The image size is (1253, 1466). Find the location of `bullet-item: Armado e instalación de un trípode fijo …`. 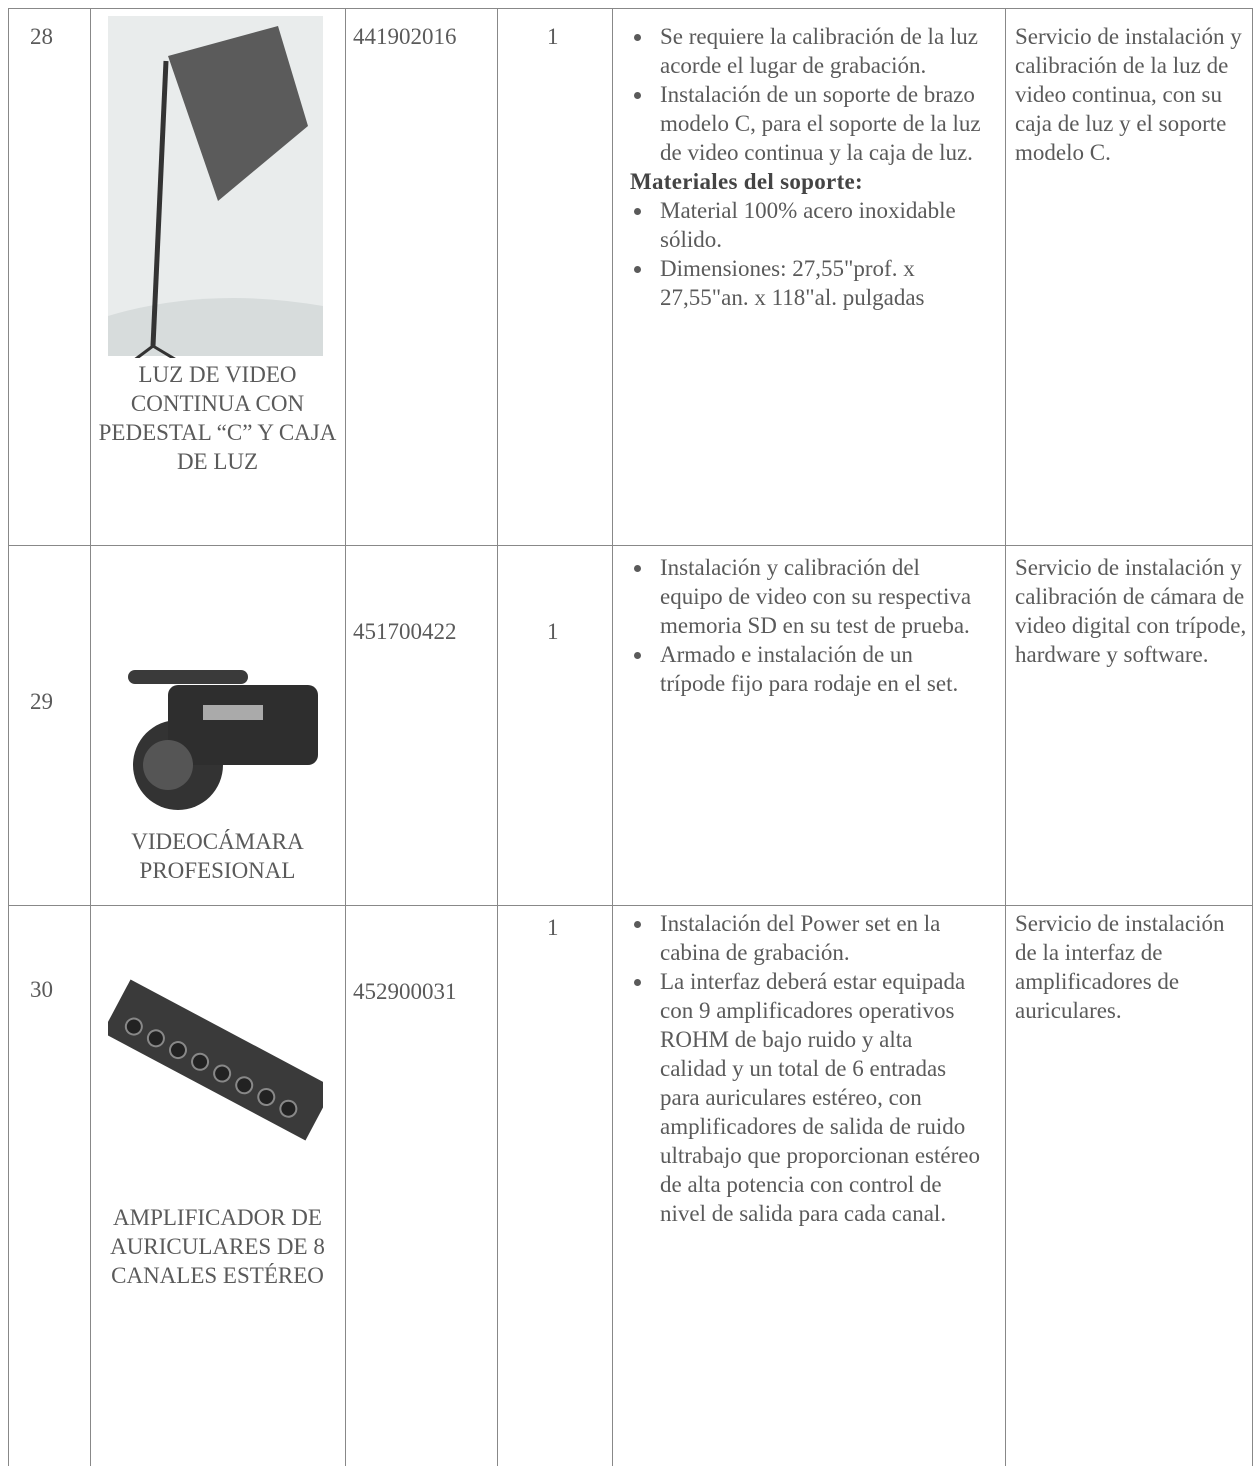

bullet-item: Armado e instalación de un trípode fijo … is located at coordinates (818, 669).